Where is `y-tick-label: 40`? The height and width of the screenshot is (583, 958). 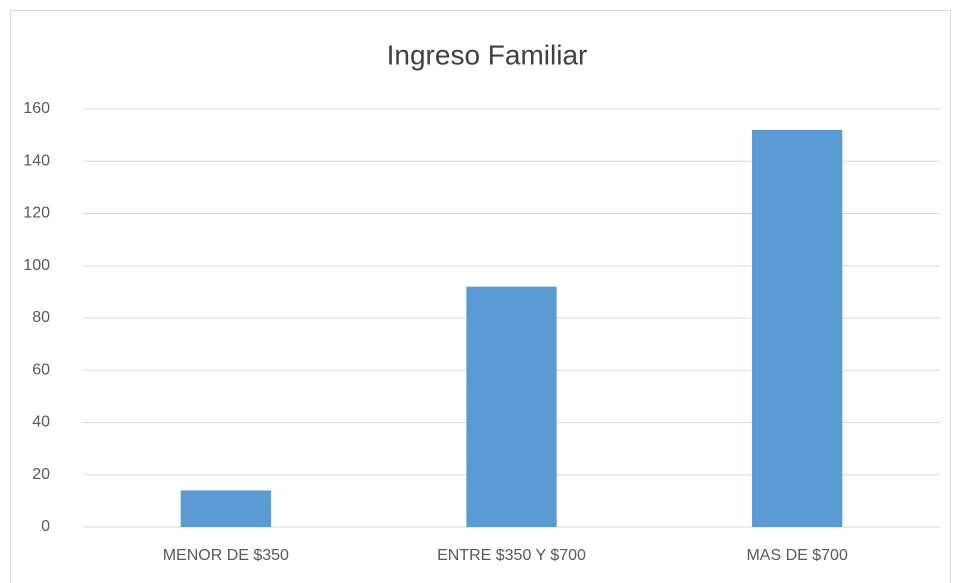 y-tick-label: 40 is located at coordinates (41, 422).